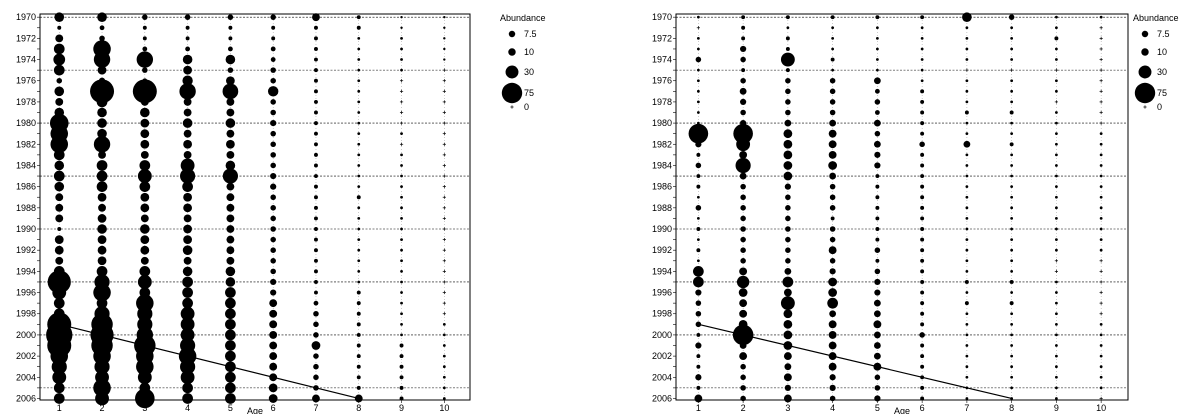  I want to click on legend-label: 30, so click(529, 72).